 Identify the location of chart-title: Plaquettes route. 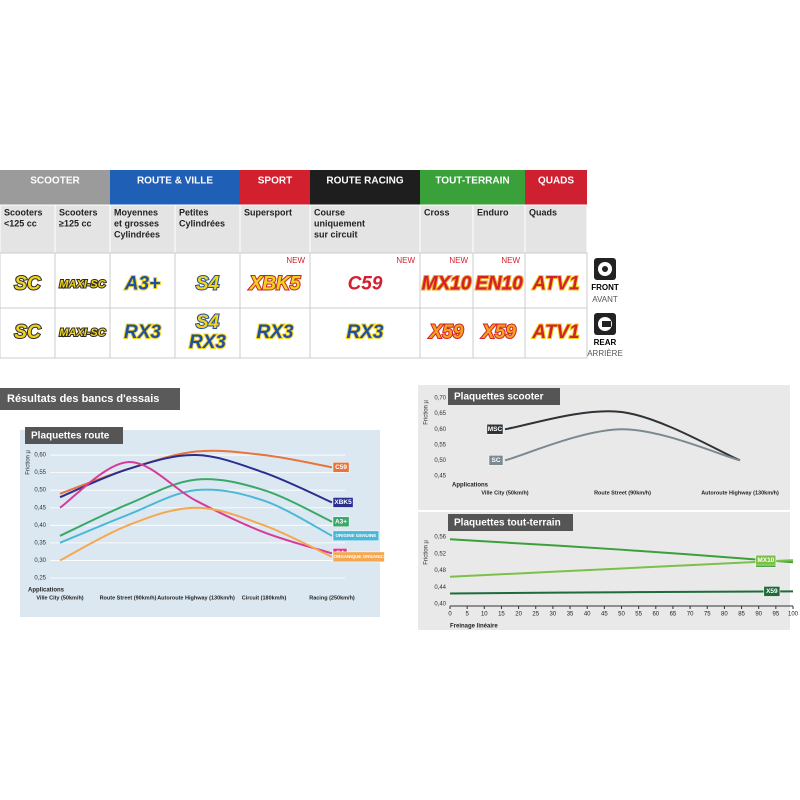
(70, 436).